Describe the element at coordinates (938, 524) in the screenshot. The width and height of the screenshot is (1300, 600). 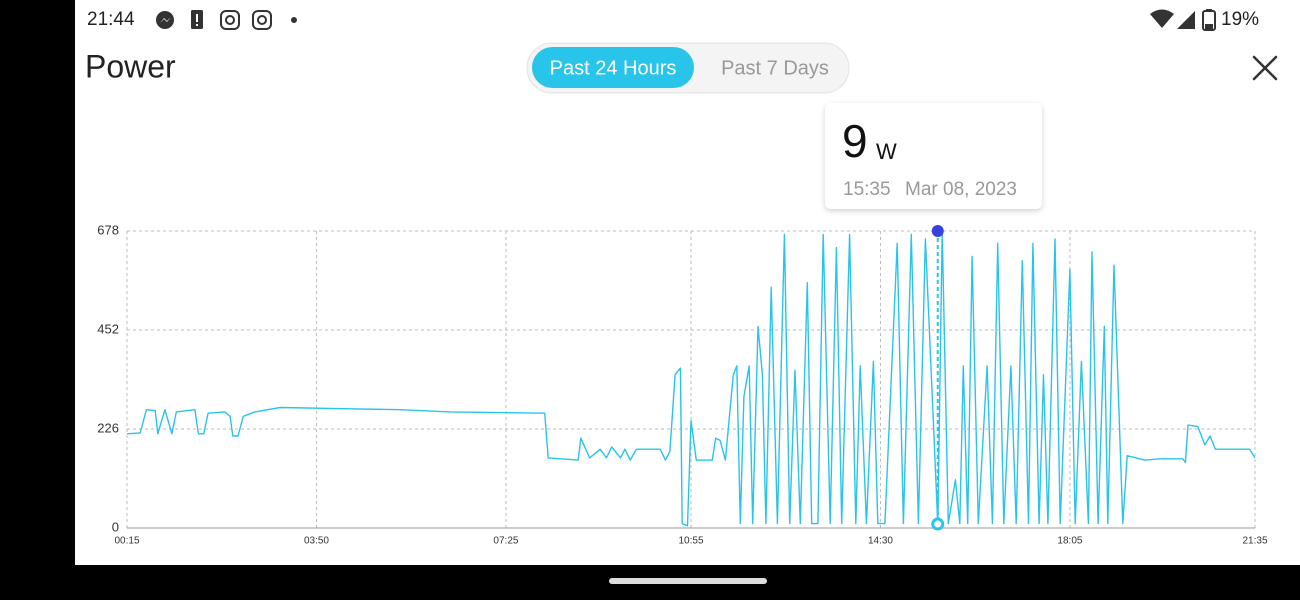
I see `selected-point` at that location.